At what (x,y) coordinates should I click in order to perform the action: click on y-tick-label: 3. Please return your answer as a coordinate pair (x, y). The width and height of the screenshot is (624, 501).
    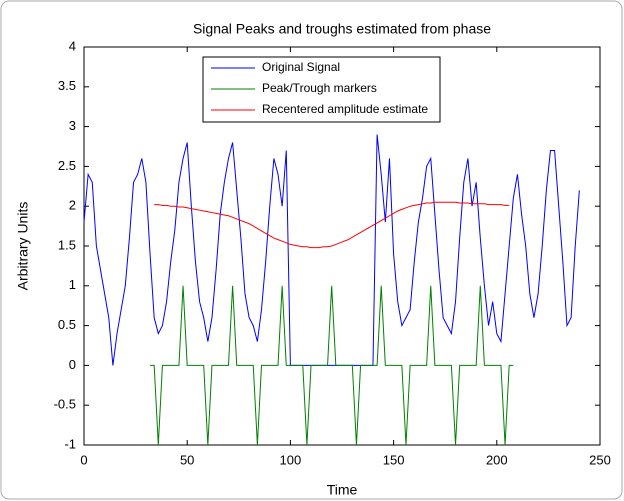
    Looking at the image, I should click on (72, 125).